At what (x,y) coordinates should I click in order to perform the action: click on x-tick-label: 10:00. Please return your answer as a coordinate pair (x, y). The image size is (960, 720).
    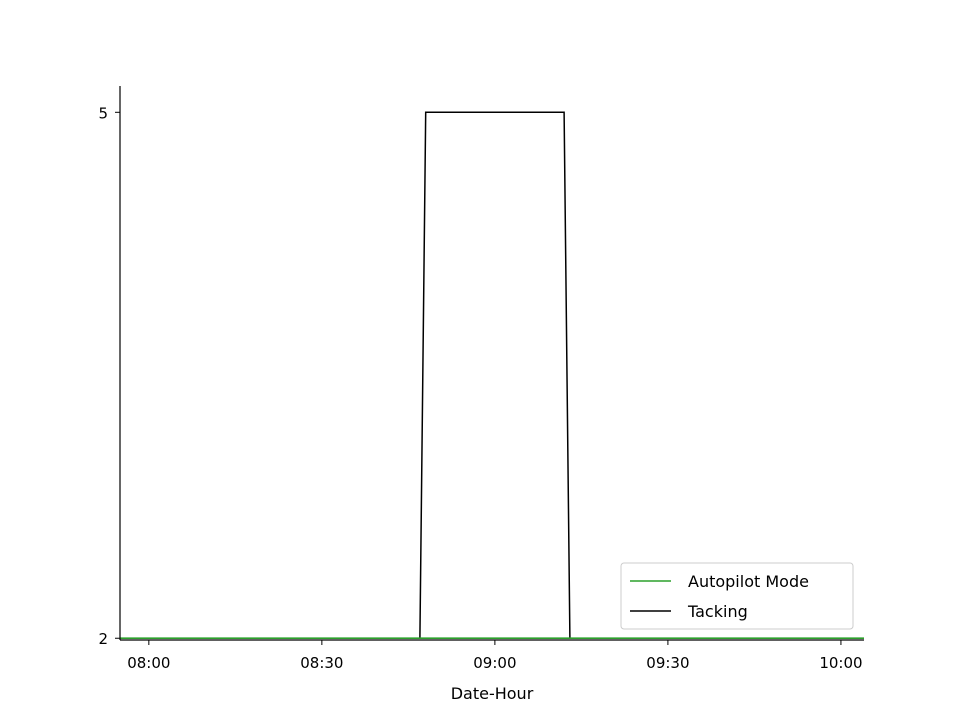
    Looking at the image, I should click on (840, 663).